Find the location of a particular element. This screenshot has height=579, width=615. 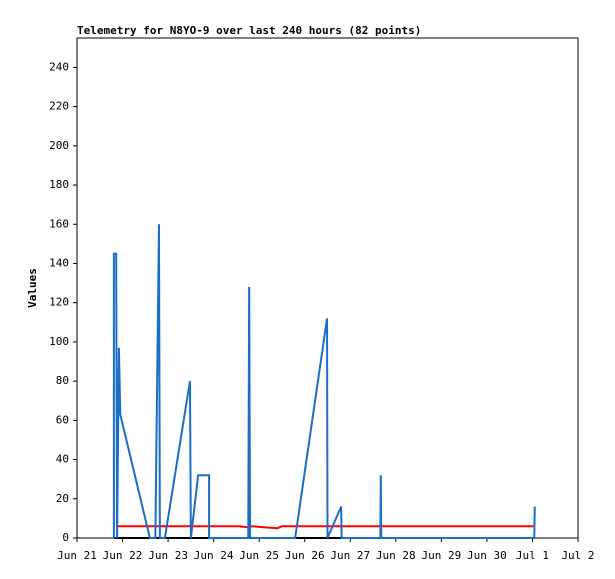

x-tick-label: Jun 21 is located at coordinates (77, 555).